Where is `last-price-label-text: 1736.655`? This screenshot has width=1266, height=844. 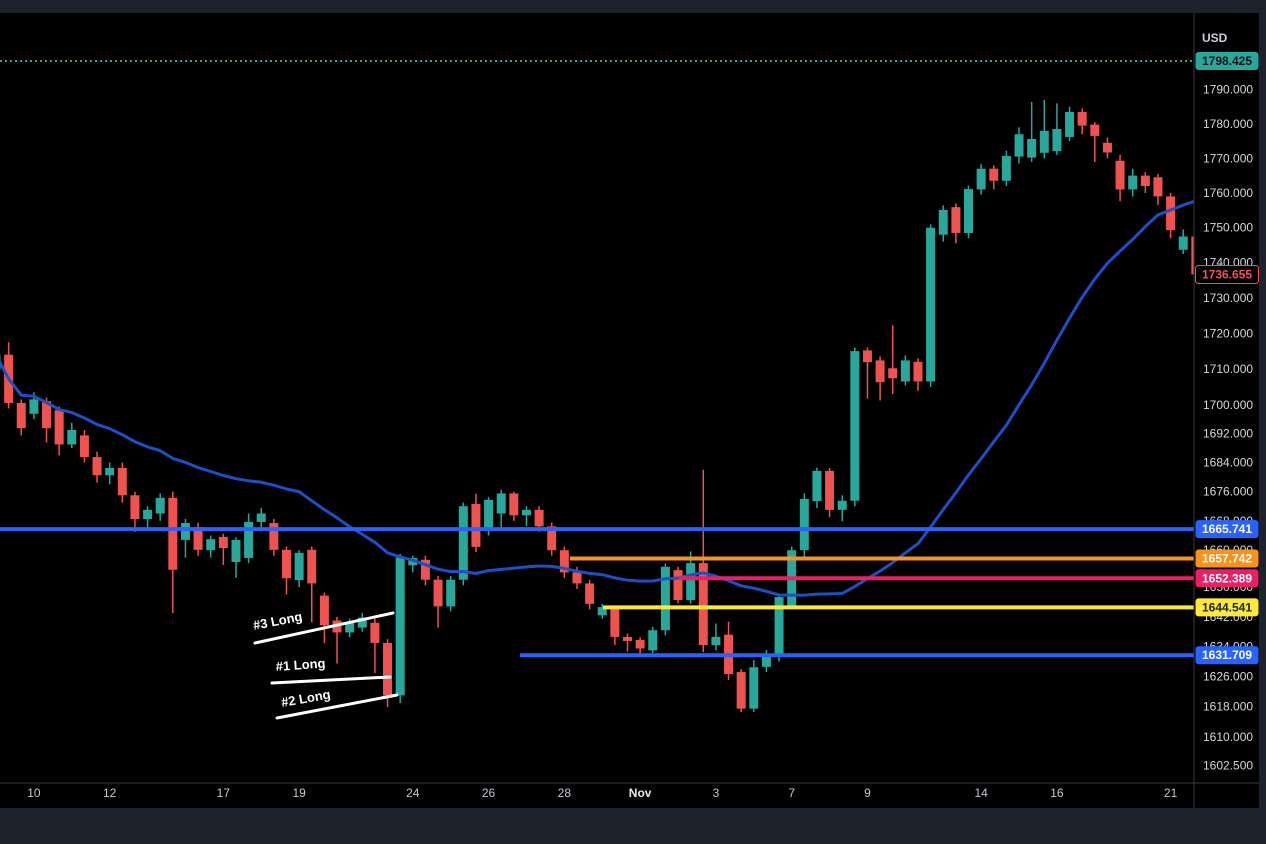
last-price-label-text: 1736.655 is located at coordinates (1227, 274).